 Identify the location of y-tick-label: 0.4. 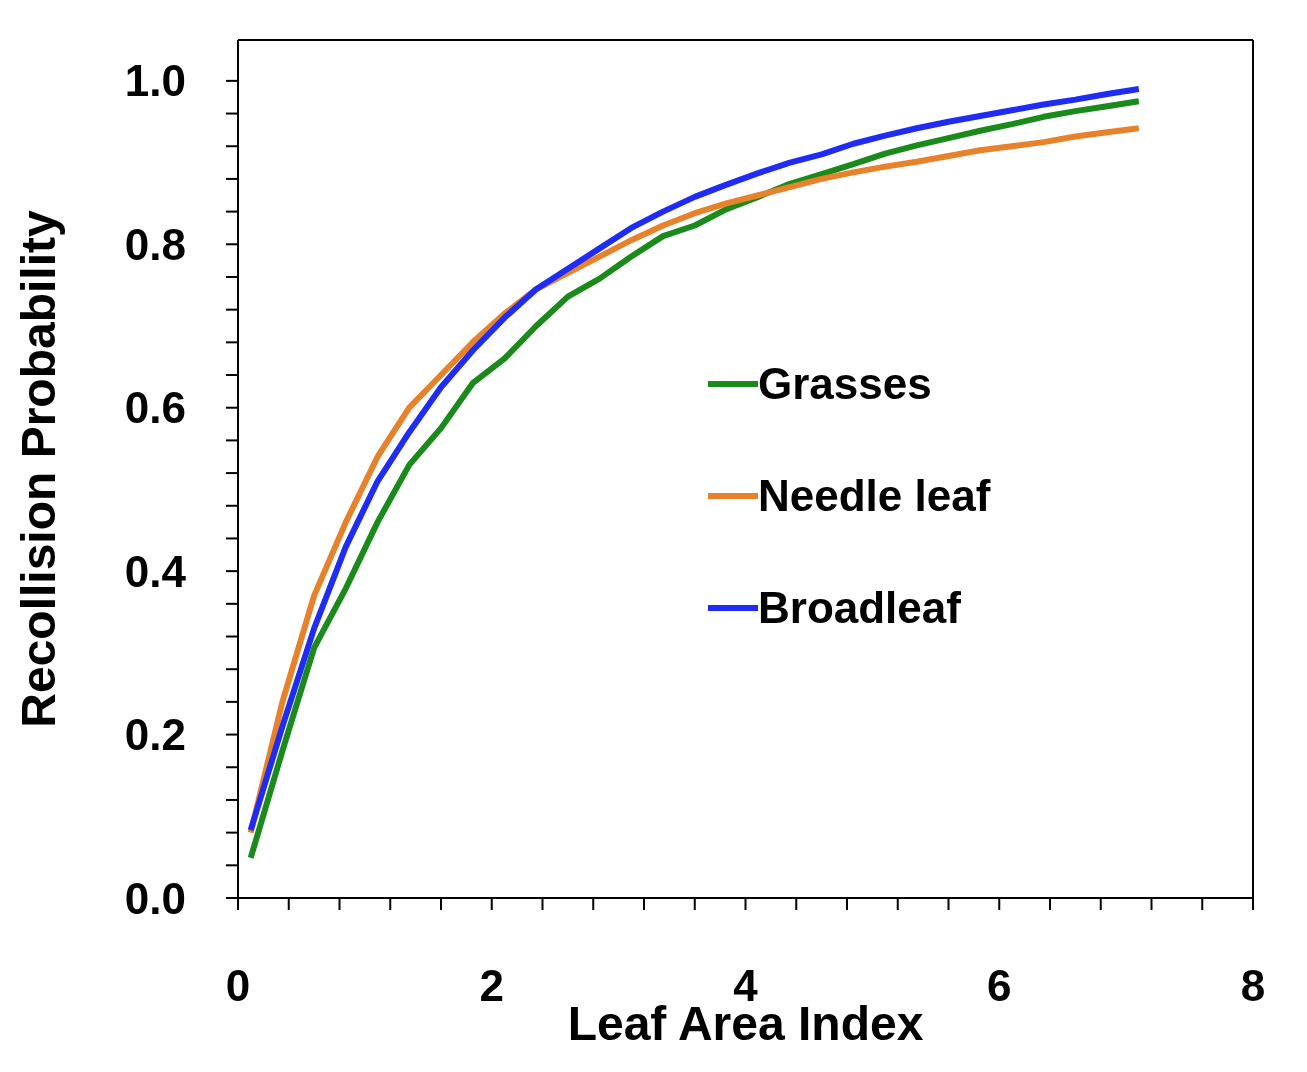
(155, 571).